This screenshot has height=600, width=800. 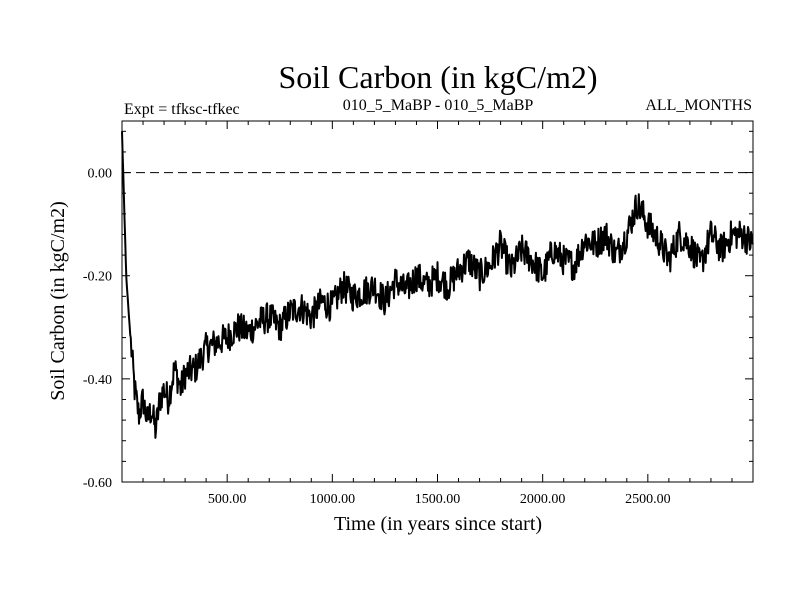 What do you see at coordinates (438, 499) in the screenshot?
I see `x-tick-label: 1500.00` at bounding box center [438, 499].